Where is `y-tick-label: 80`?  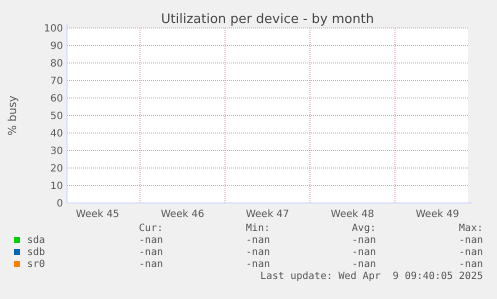 y-tick-label: 80 is located at coordinates (56, 64).